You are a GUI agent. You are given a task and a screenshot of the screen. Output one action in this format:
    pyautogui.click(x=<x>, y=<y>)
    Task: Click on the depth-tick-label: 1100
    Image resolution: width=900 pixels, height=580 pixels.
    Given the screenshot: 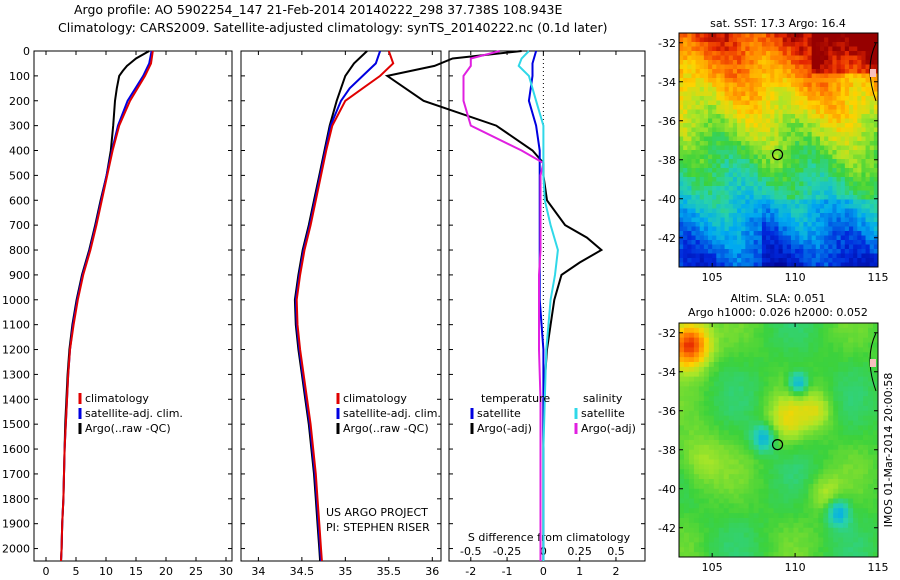 What is the action you would take?
    pyautogui.click(x=16, y=325)
    